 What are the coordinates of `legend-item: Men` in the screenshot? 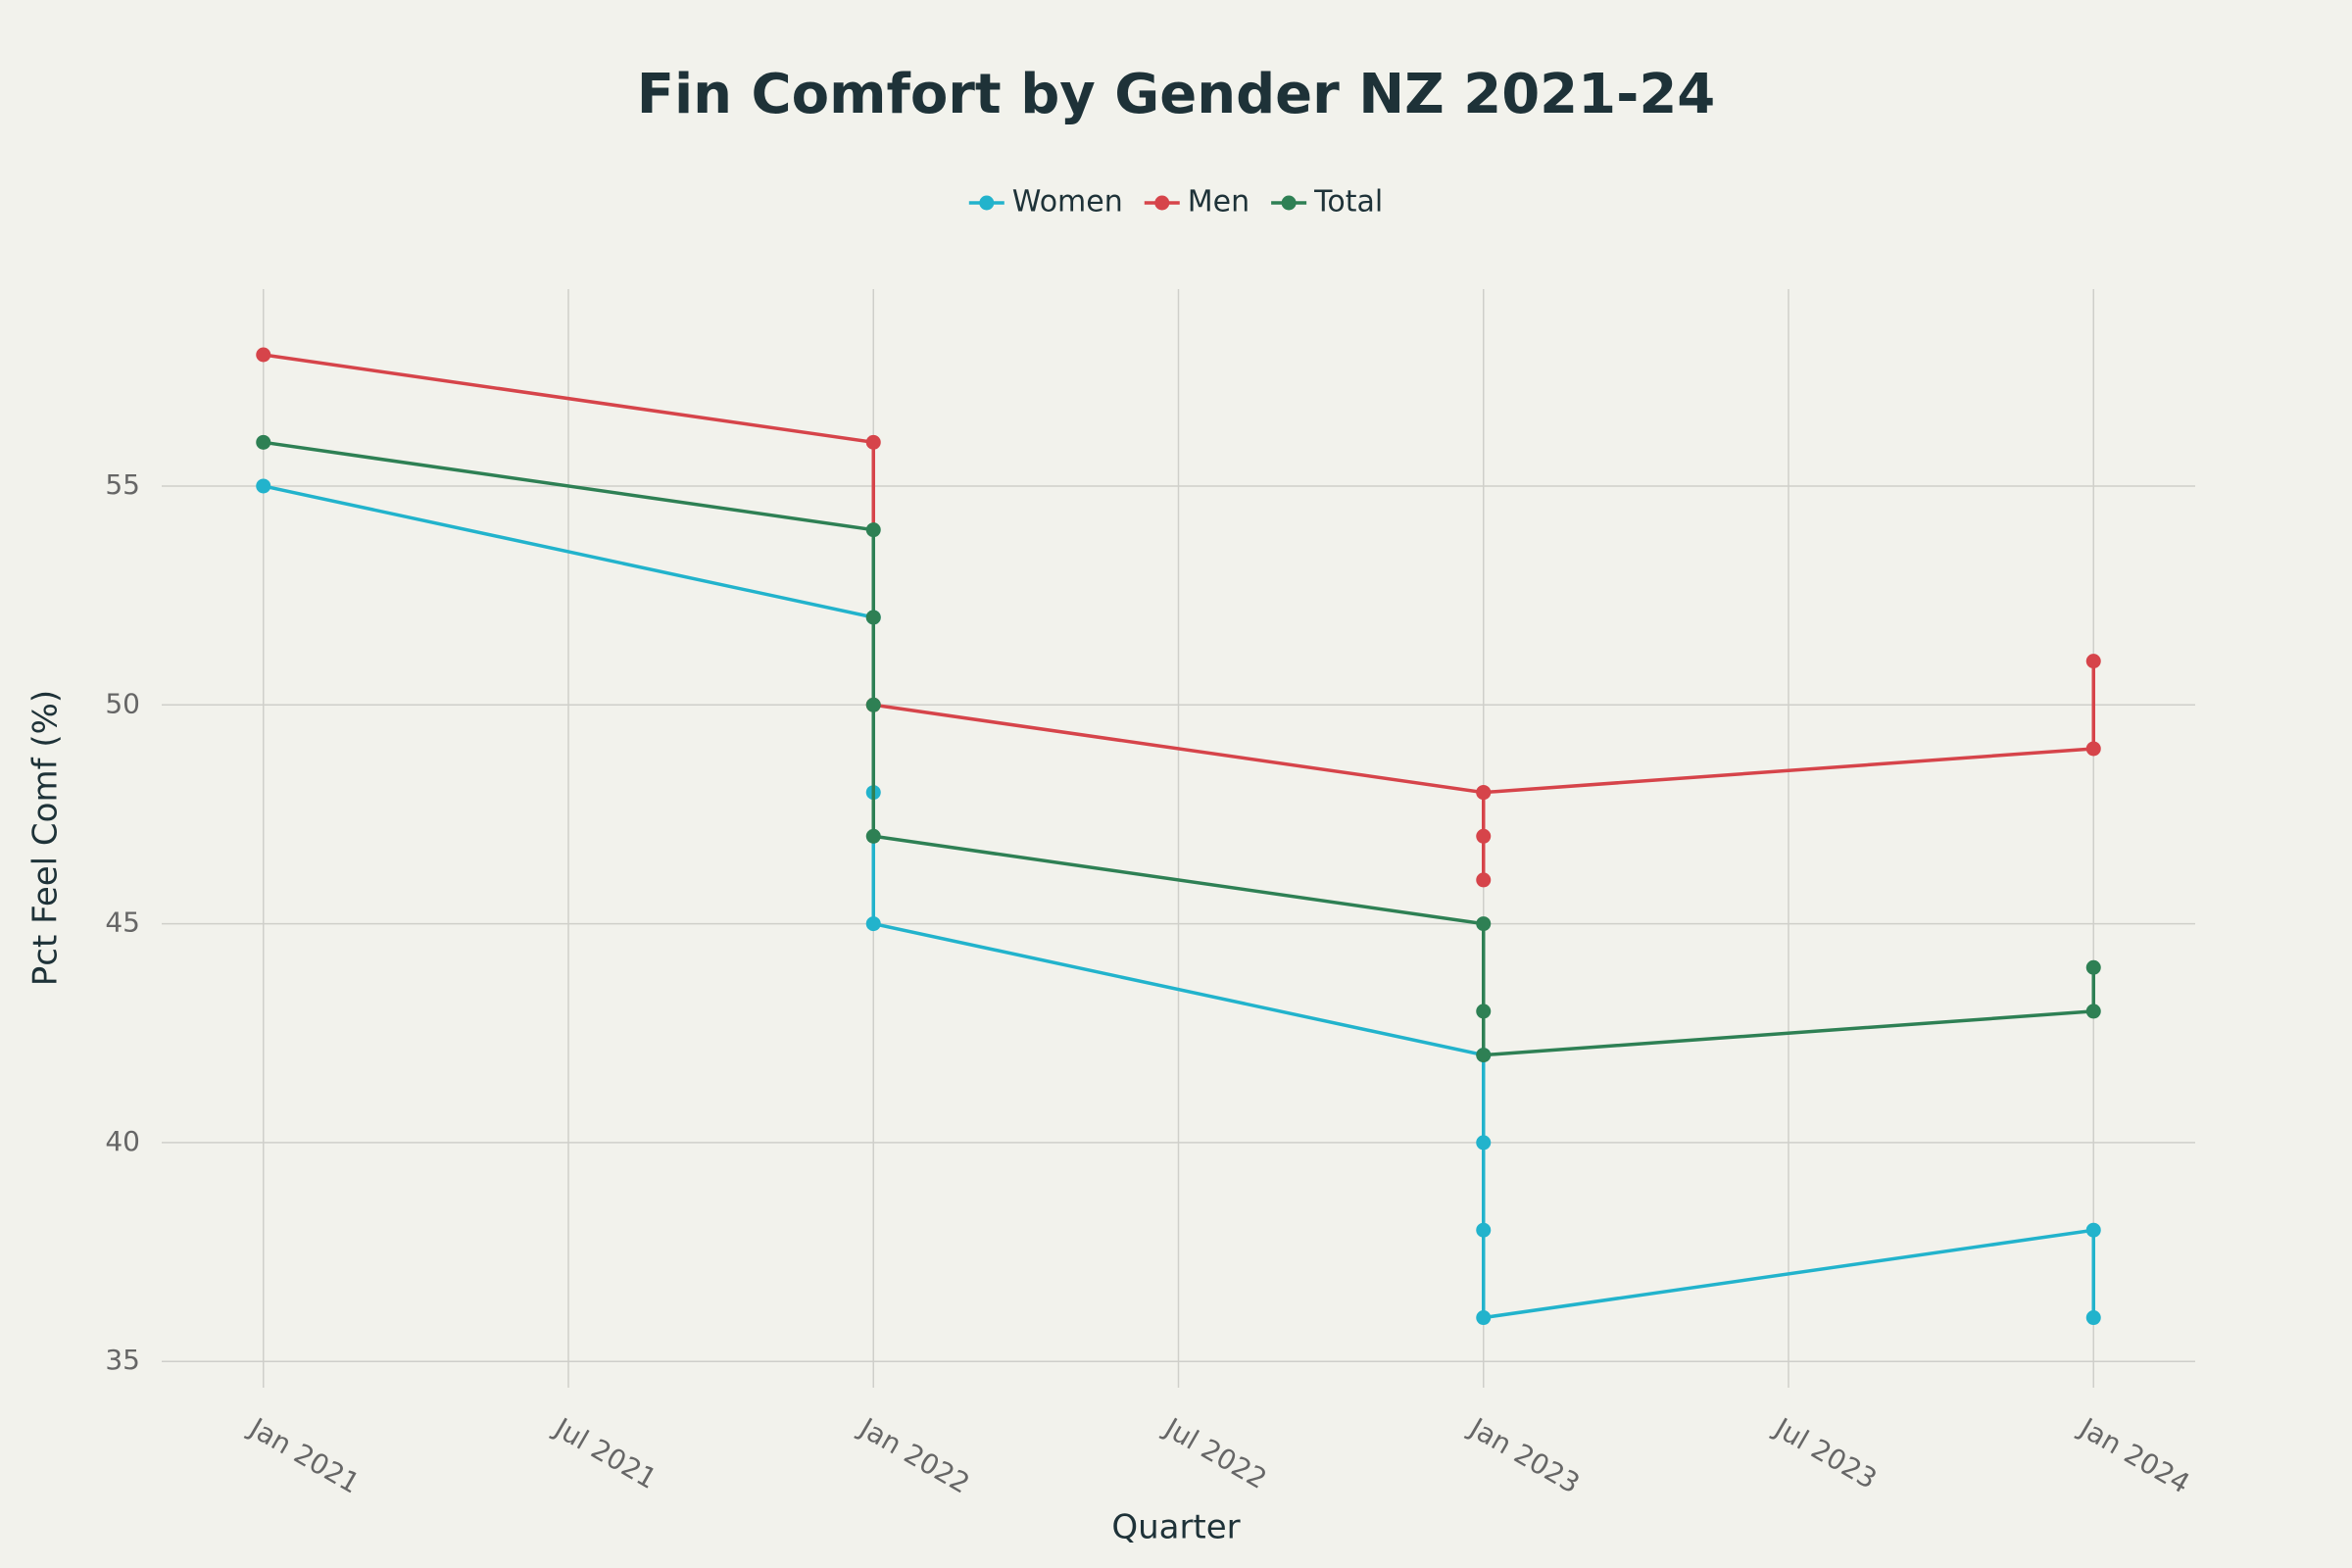 It's located at (1197, 202).